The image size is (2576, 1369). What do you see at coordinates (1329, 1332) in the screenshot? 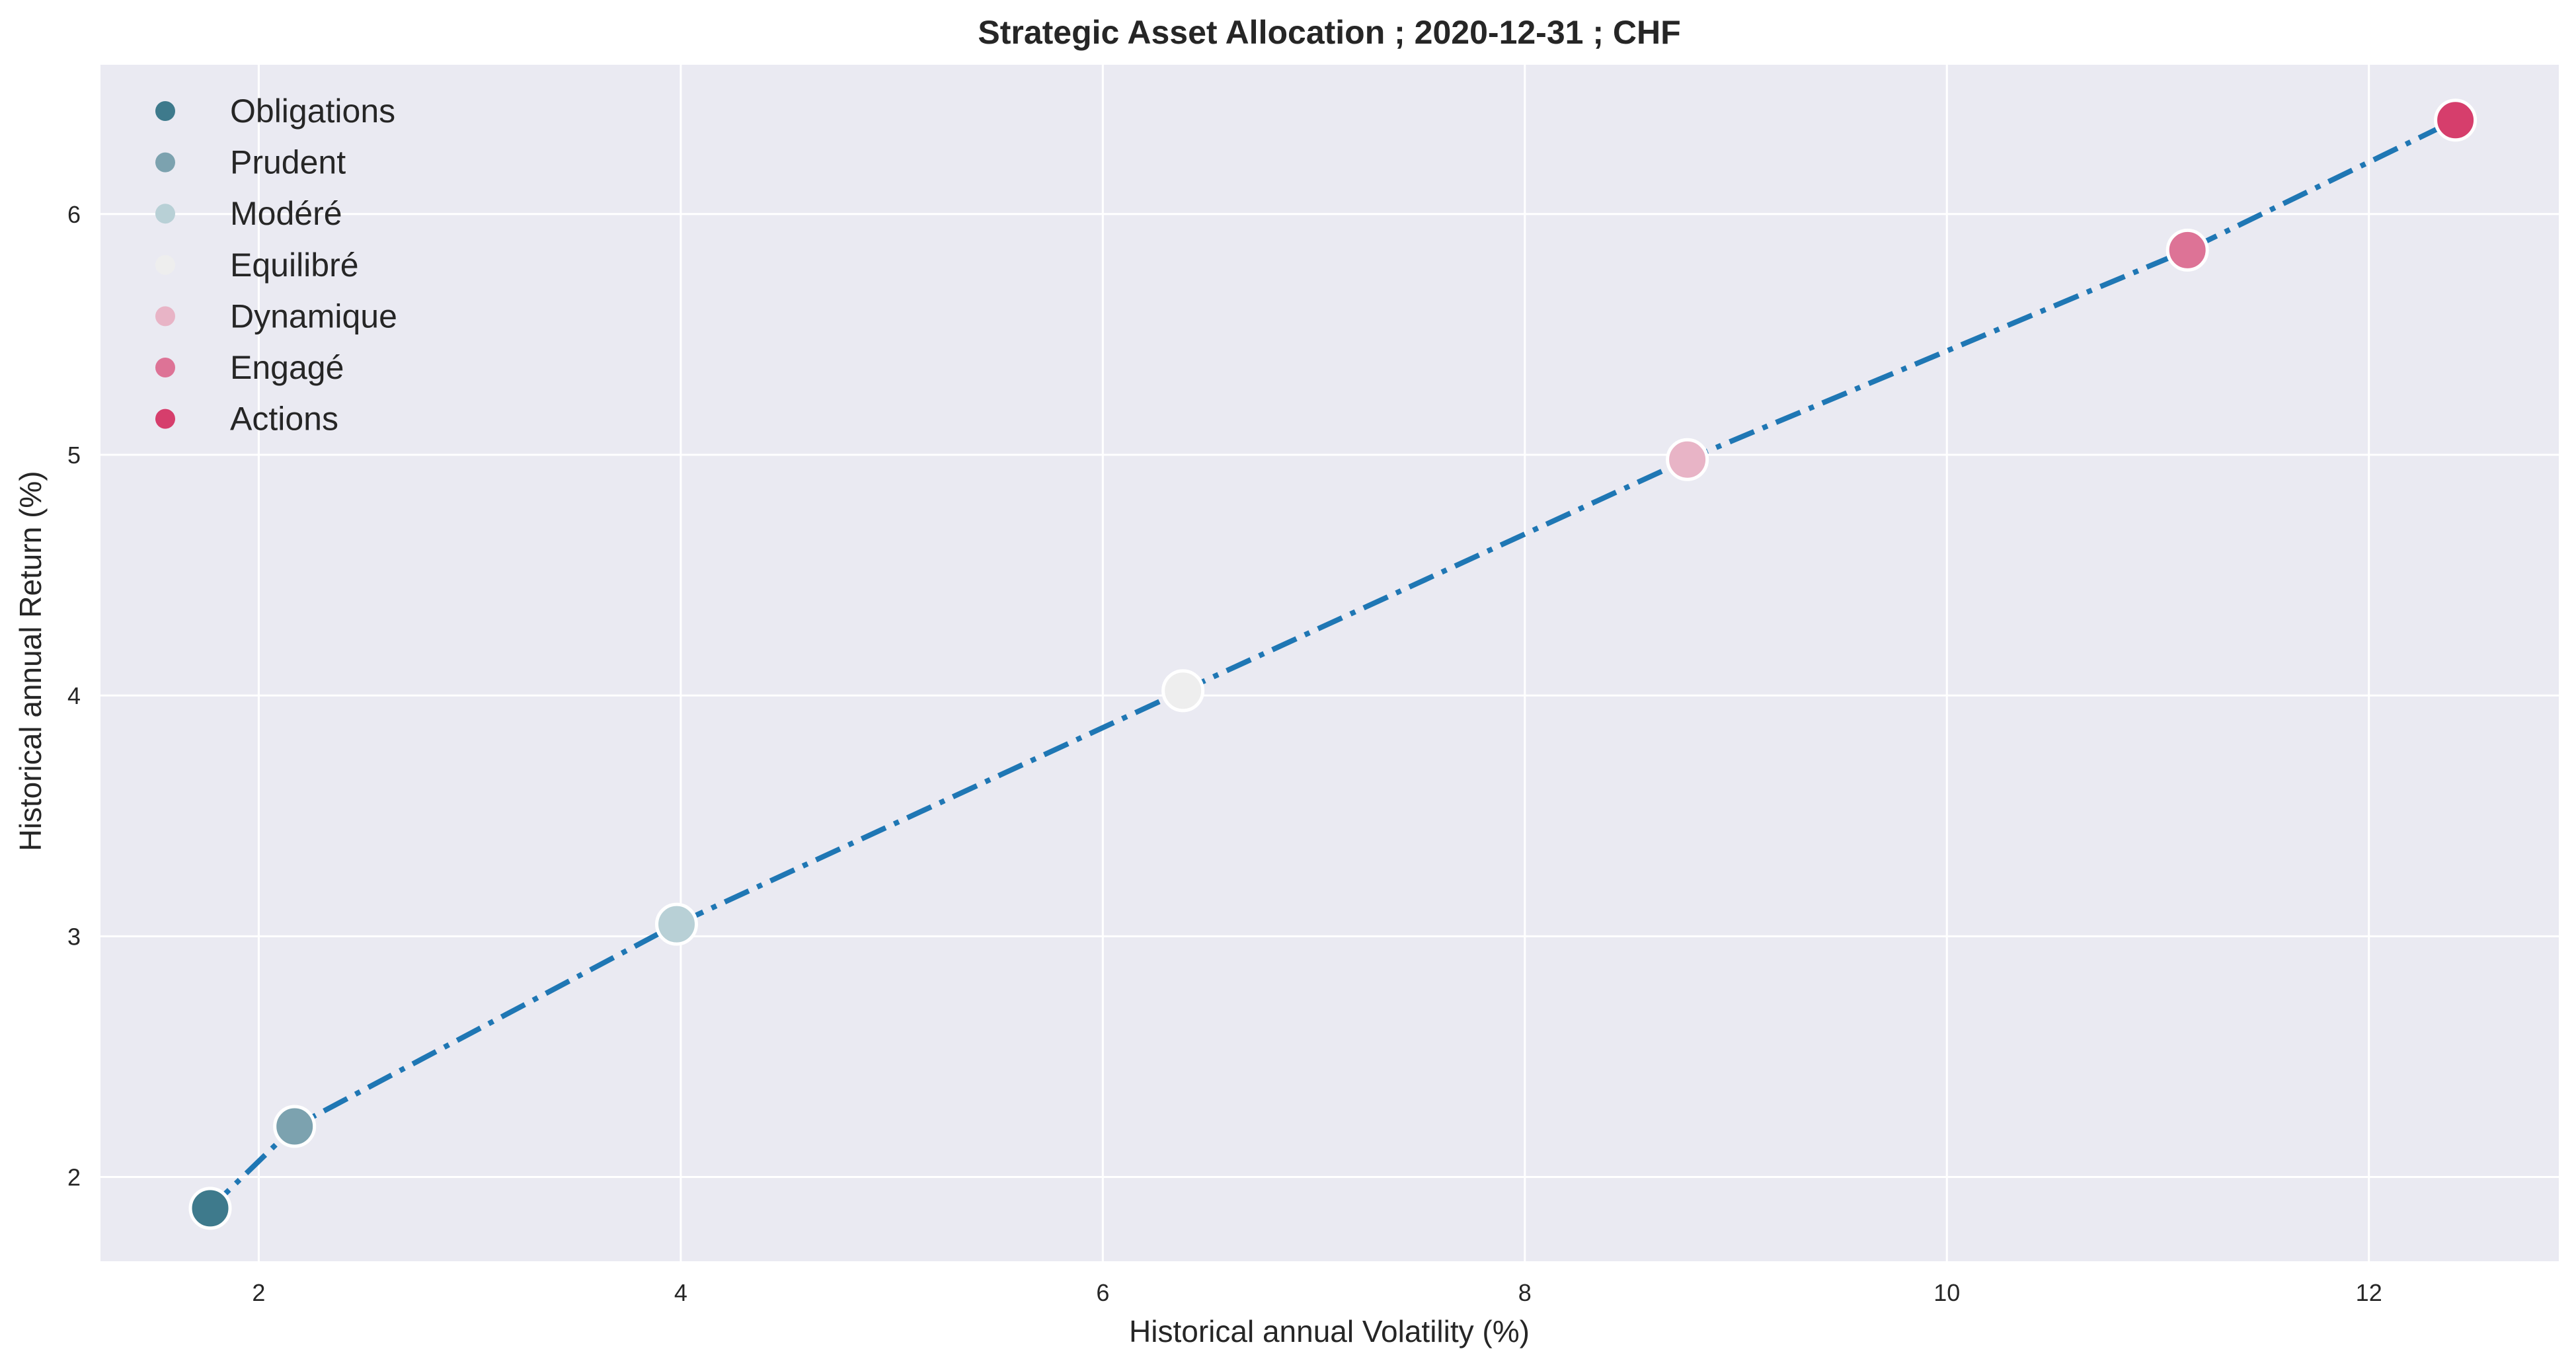
I see `x-axis-label: Historical annual Volatility (%)` at bounding box center [1329, 1332].